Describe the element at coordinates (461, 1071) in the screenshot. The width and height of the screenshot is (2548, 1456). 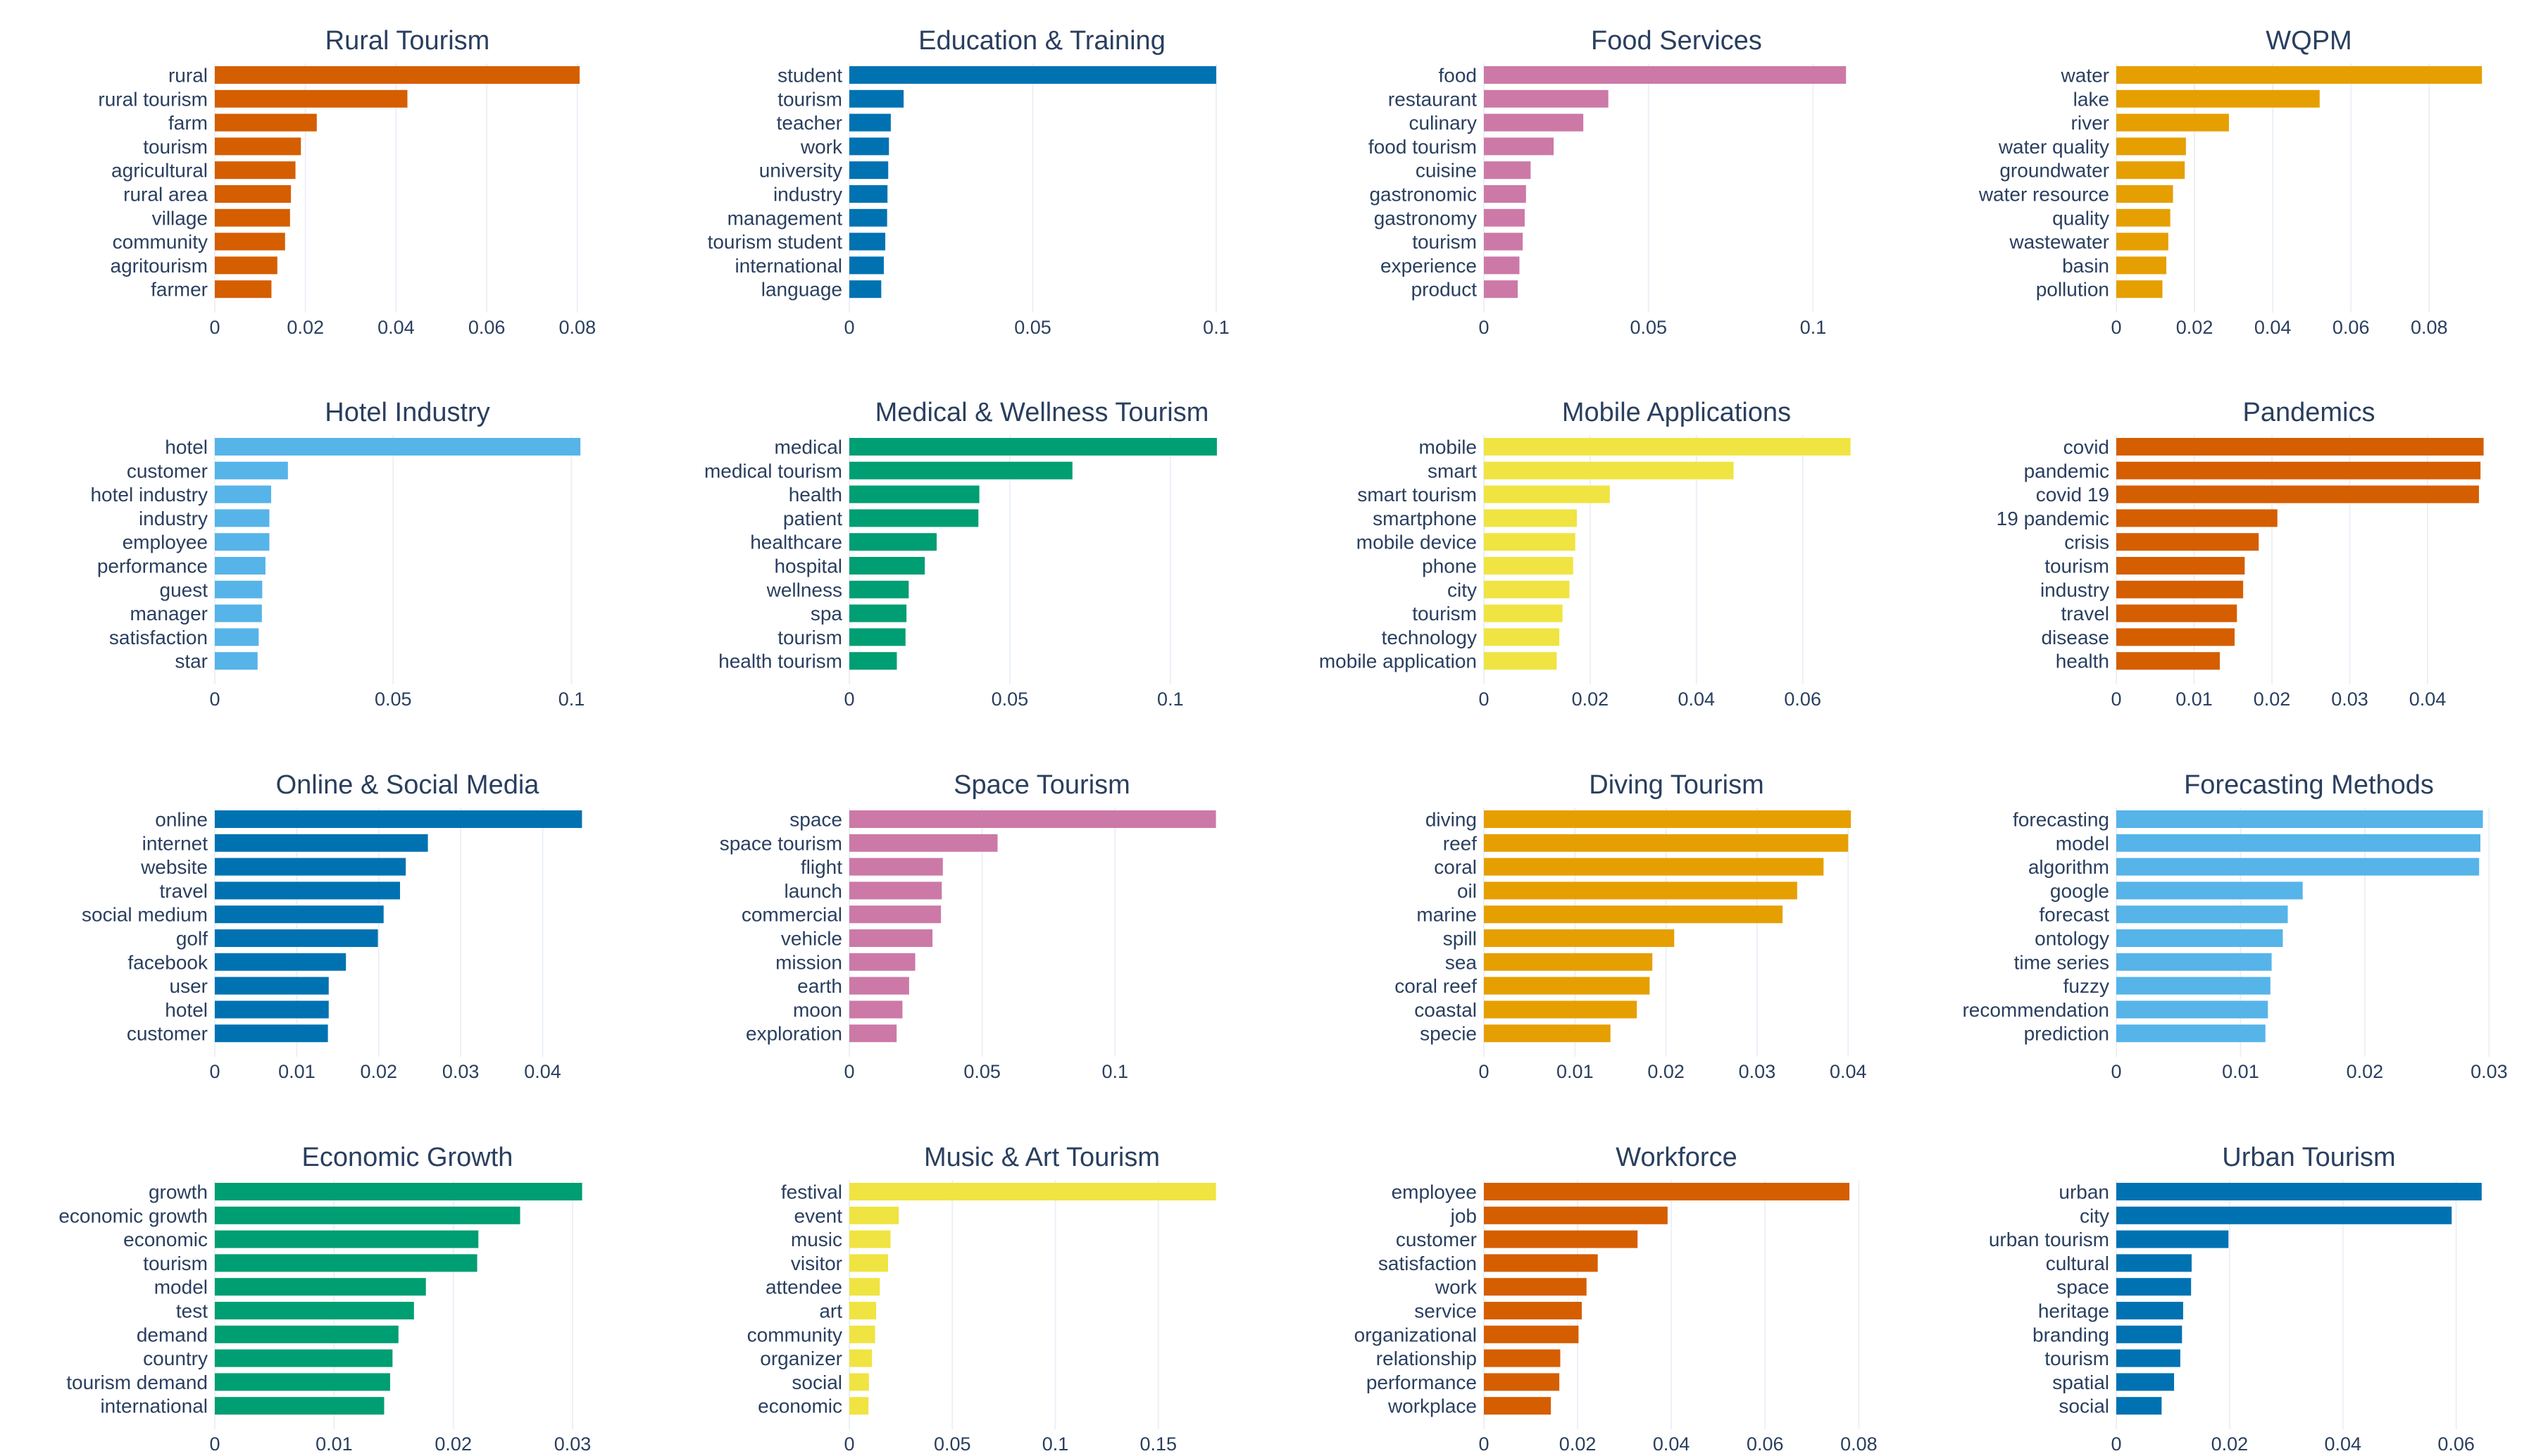
I see `x-tick-label: 0.03` at that location.